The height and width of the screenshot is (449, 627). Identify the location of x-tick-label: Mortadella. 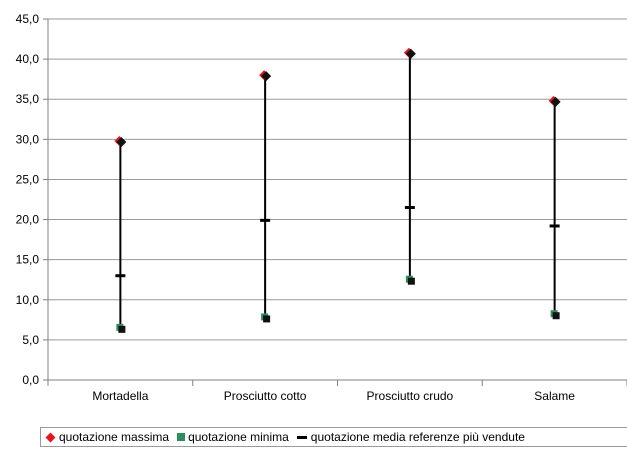
(120, 396).